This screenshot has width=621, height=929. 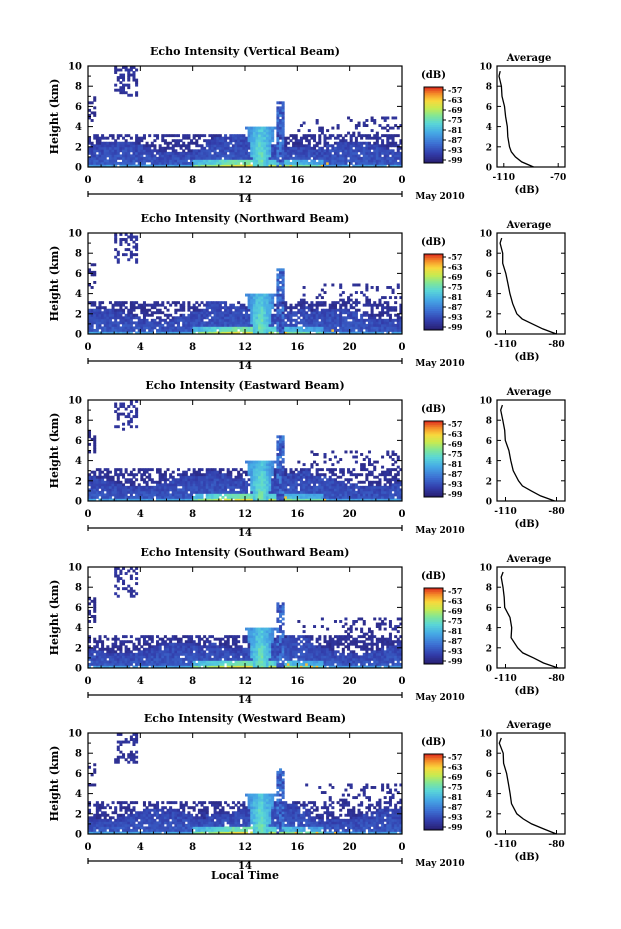 I want to click on day-label: 14, so click(x=245, y=366).